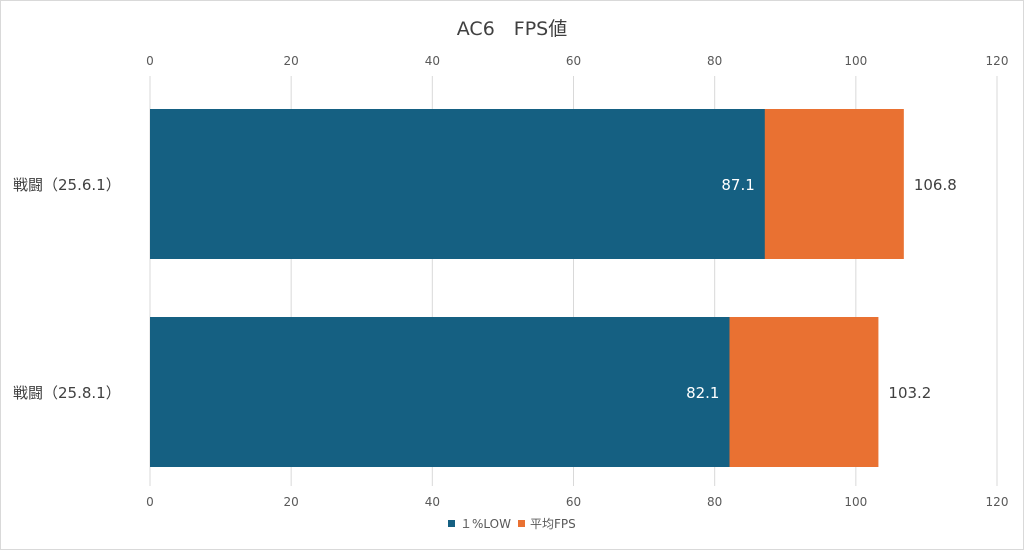  I want to click on x-tick-label-bottom: 80, so click(714, 502).